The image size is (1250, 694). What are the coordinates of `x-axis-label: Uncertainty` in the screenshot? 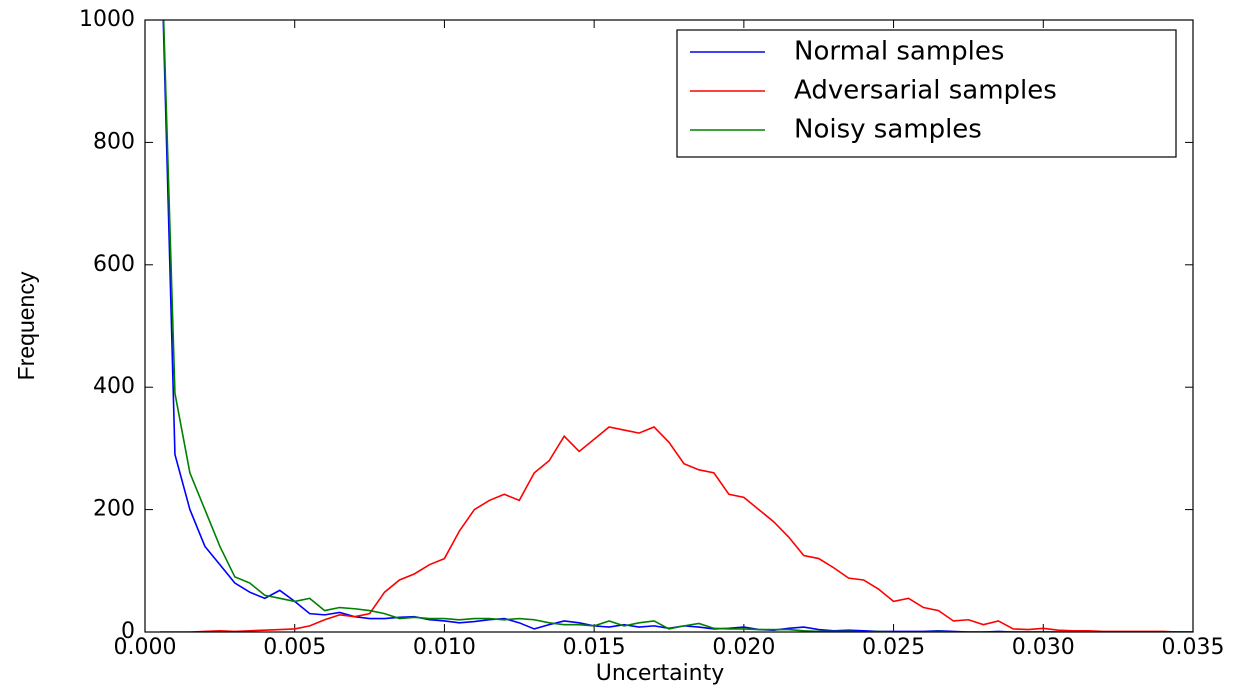 It's located at (660, 673).